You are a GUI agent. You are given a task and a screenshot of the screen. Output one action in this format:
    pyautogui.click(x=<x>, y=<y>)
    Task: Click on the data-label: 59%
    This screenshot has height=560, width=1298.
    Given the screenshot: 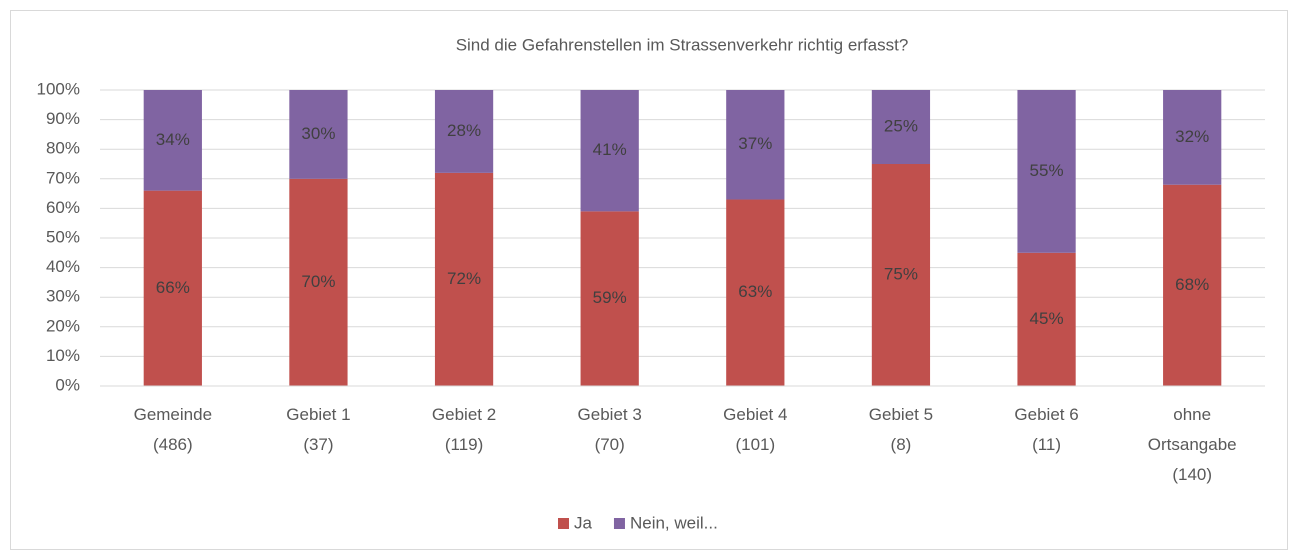 What is the action you would take?
    pyautogui.click(x=610, y=297)
    